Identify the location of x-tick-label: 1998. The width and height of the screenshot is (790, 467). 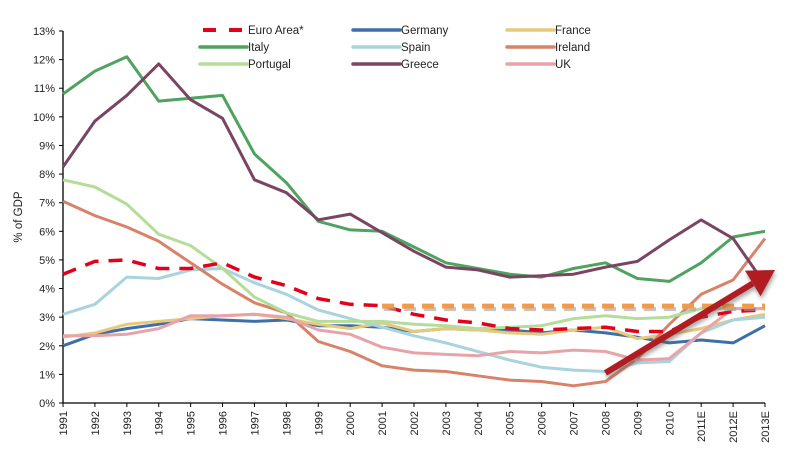
(287, 423).